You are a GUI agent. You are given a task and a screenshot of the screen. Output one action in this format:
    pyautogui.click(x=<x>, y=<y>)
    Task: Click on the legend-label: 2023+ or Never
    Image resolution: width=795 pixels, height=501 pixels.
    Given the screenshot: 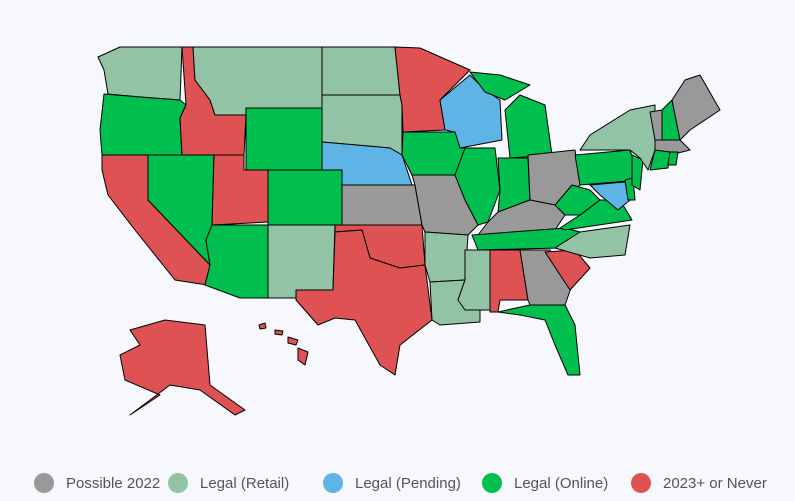 What is the action you would take?
    pyautogui.click(x=715, y=483)
    